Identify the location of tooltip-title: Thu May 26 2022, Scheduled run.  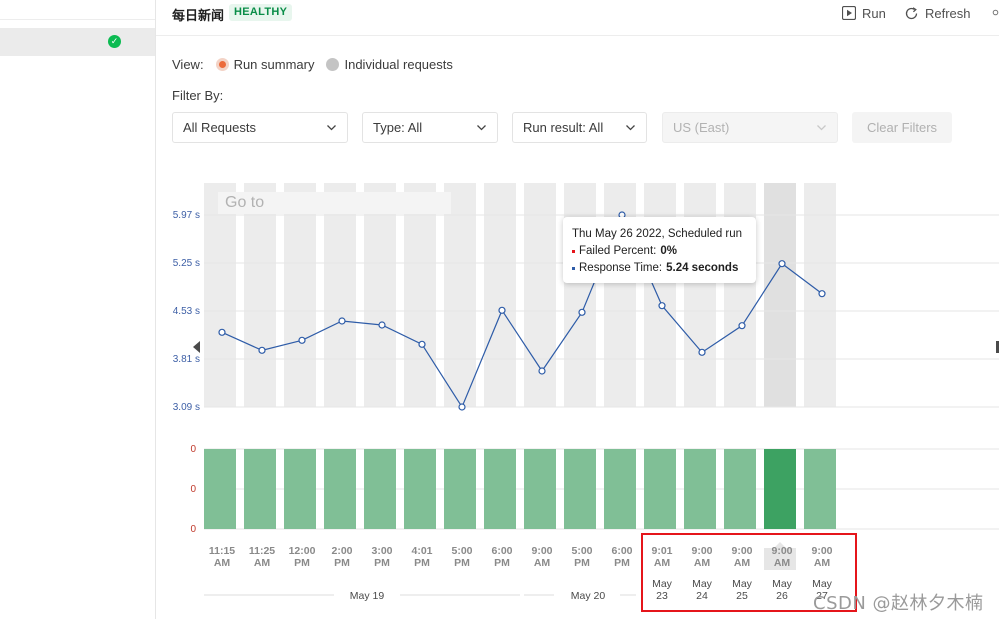
(657, 234).